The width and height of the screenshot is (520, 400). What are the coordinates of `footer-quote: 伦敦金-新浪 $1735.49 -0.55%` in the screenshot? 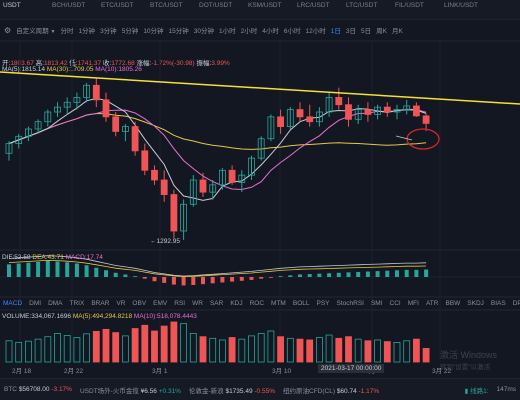 It's located at (232, 390).